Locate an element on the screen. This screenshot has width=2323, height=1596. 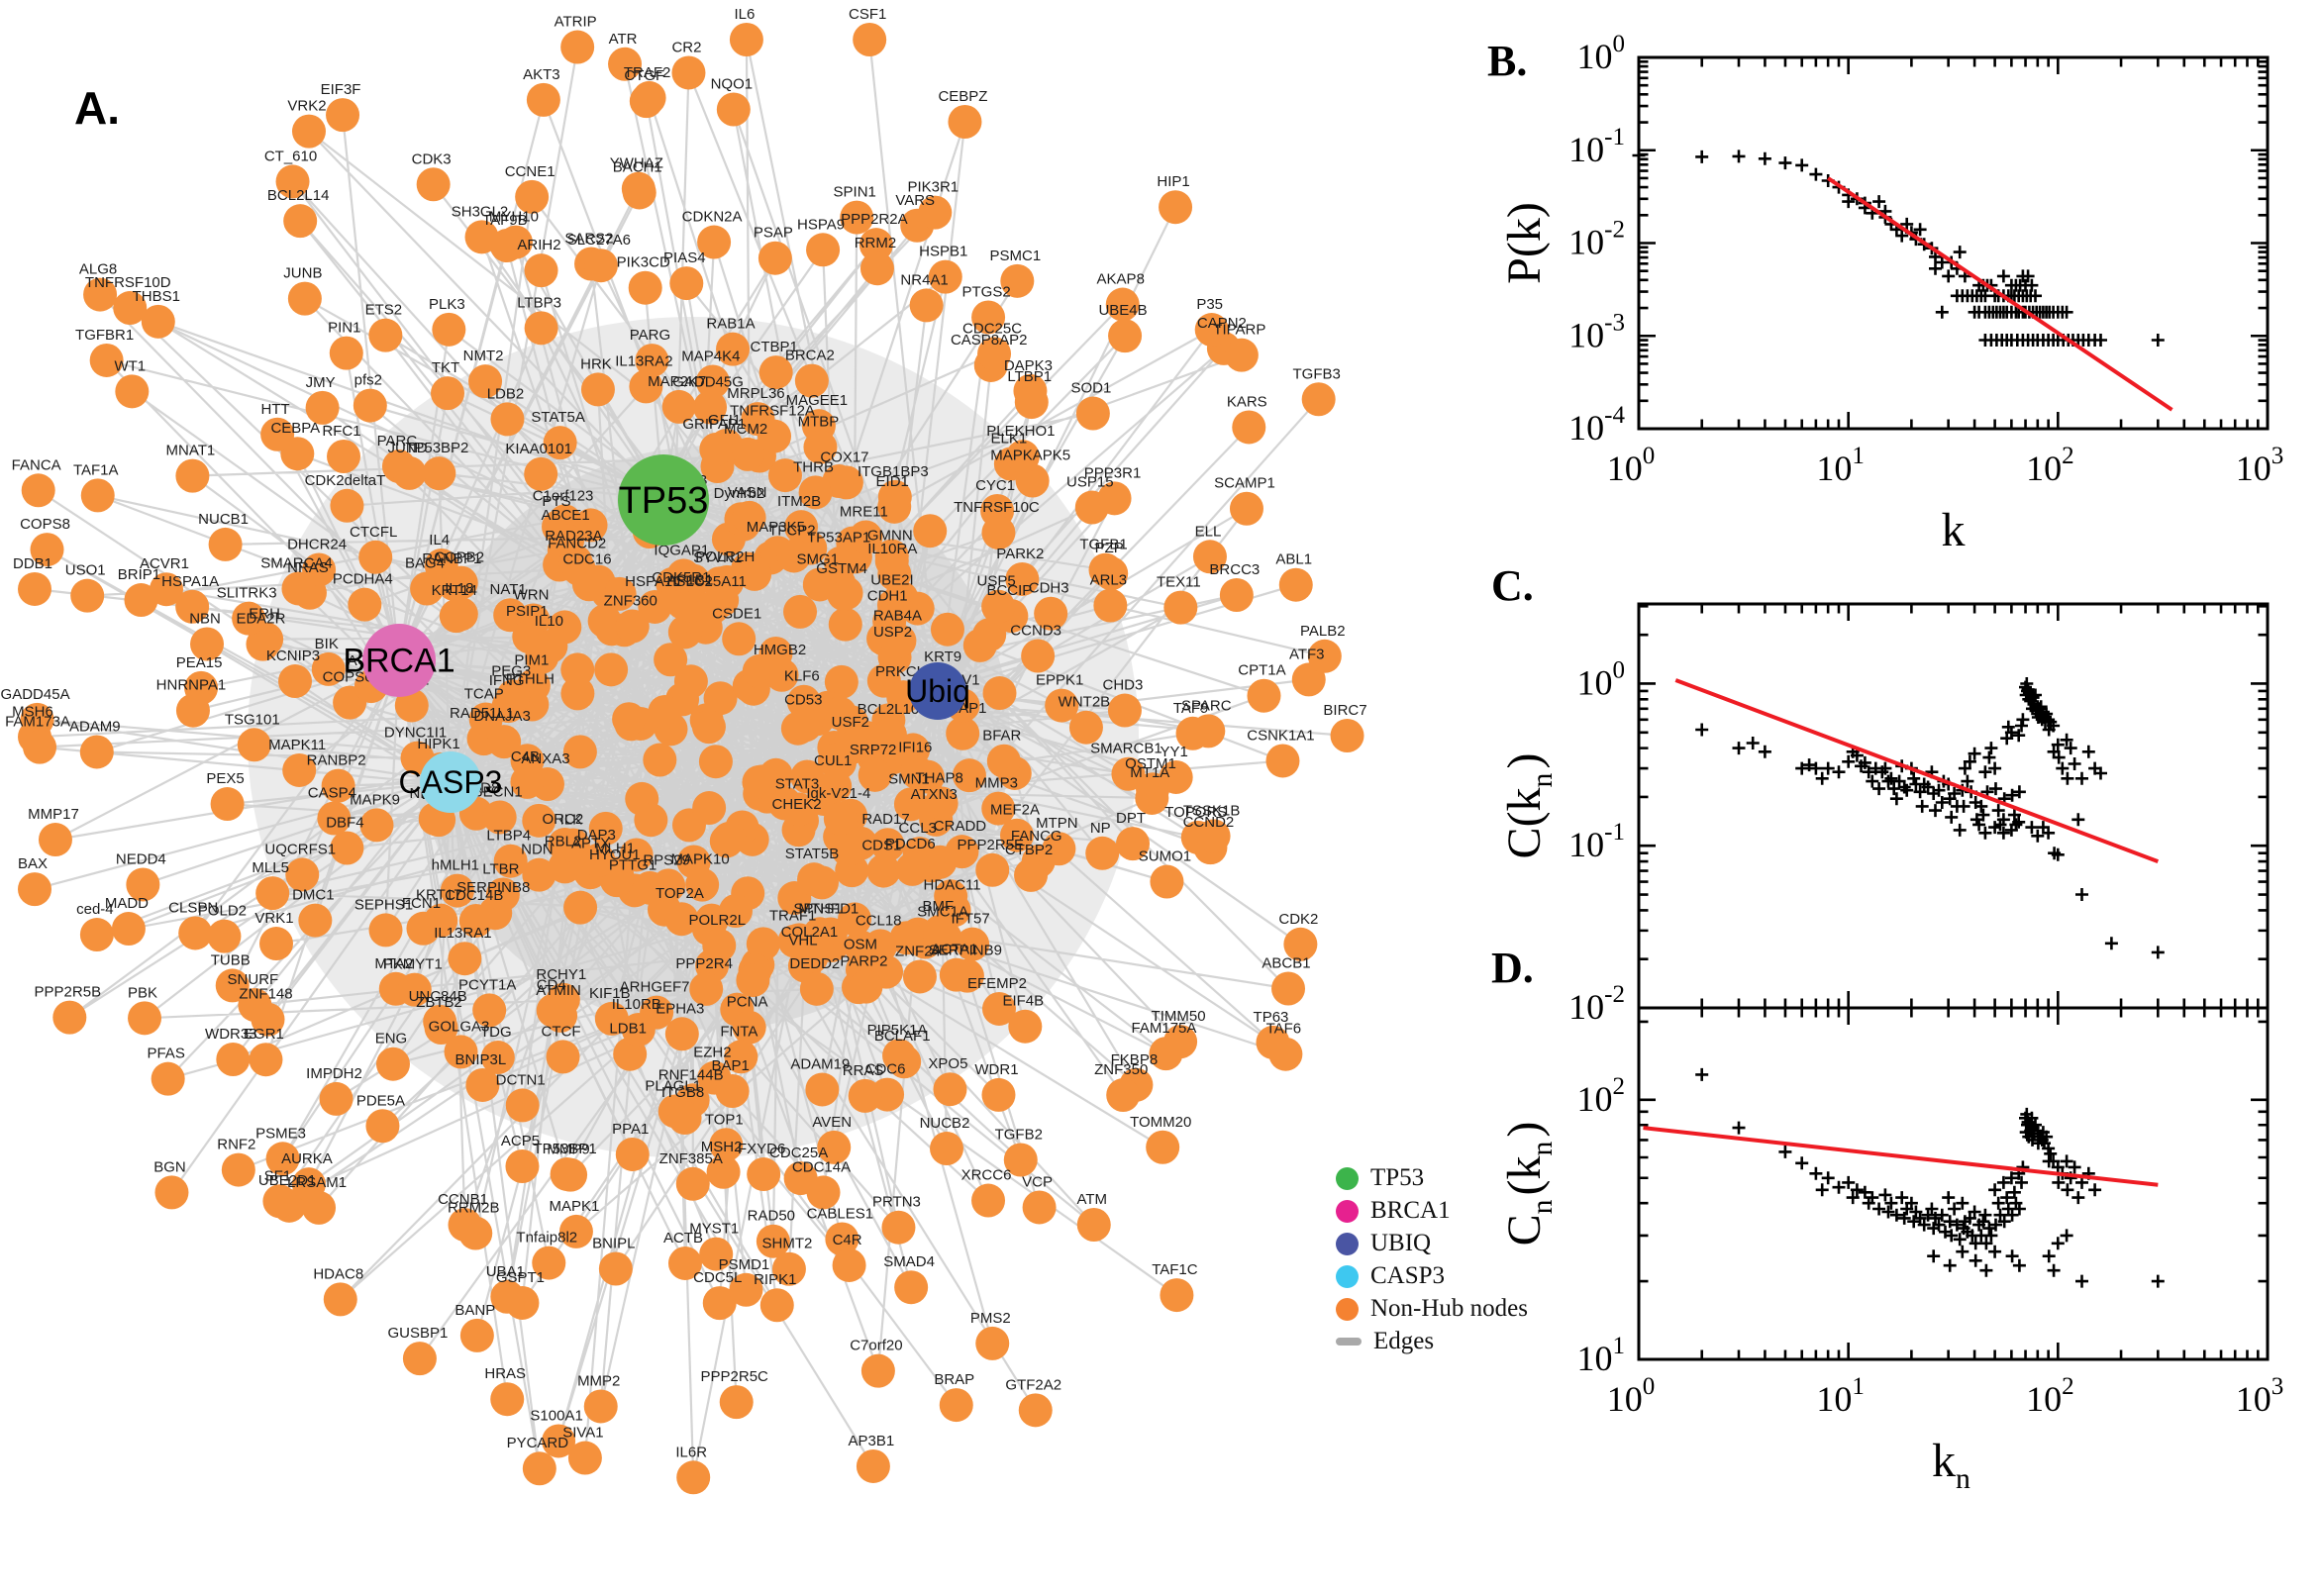
gene-label: ATF3 is located at coordinates (1307, 654).